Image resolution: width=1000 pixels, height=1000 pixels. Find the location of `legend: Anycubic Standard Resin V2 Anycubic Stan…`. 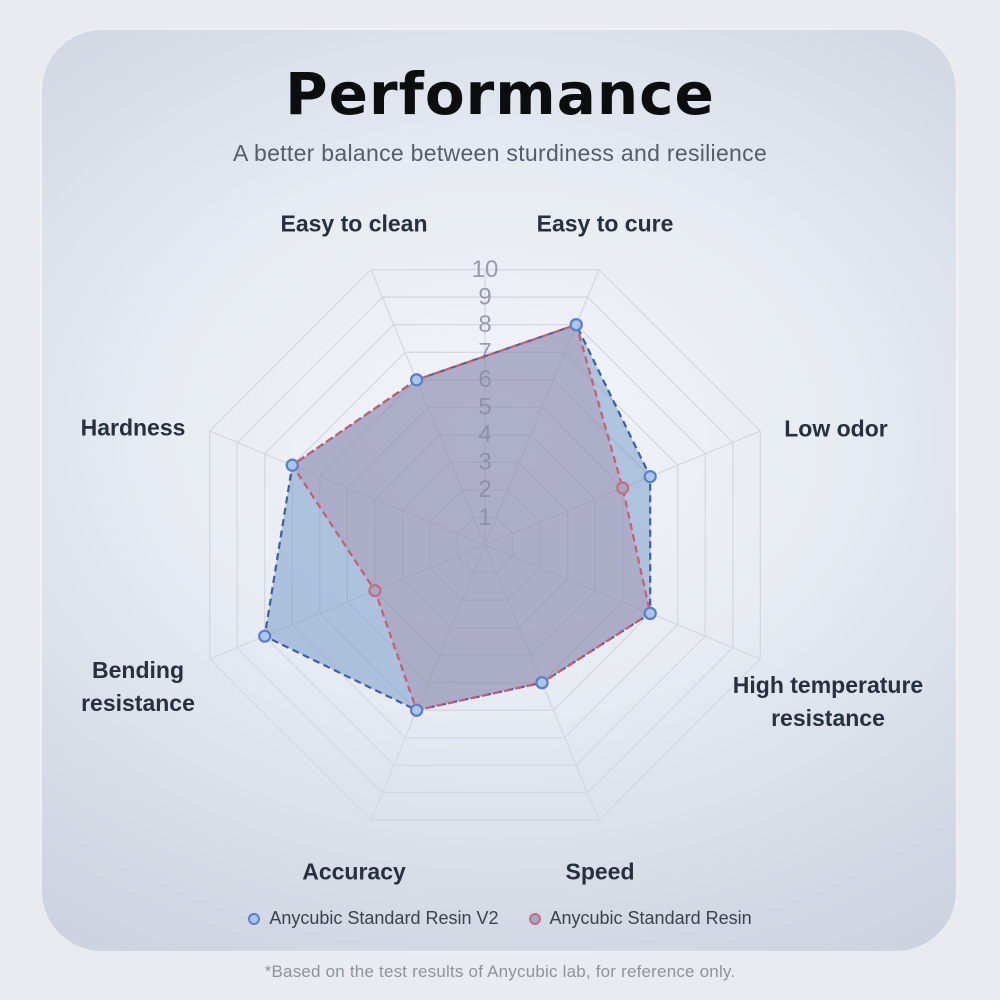

legend: Anycubic Standard Resin V2 Anycubic Stan… is located at coordinates (500, 918).